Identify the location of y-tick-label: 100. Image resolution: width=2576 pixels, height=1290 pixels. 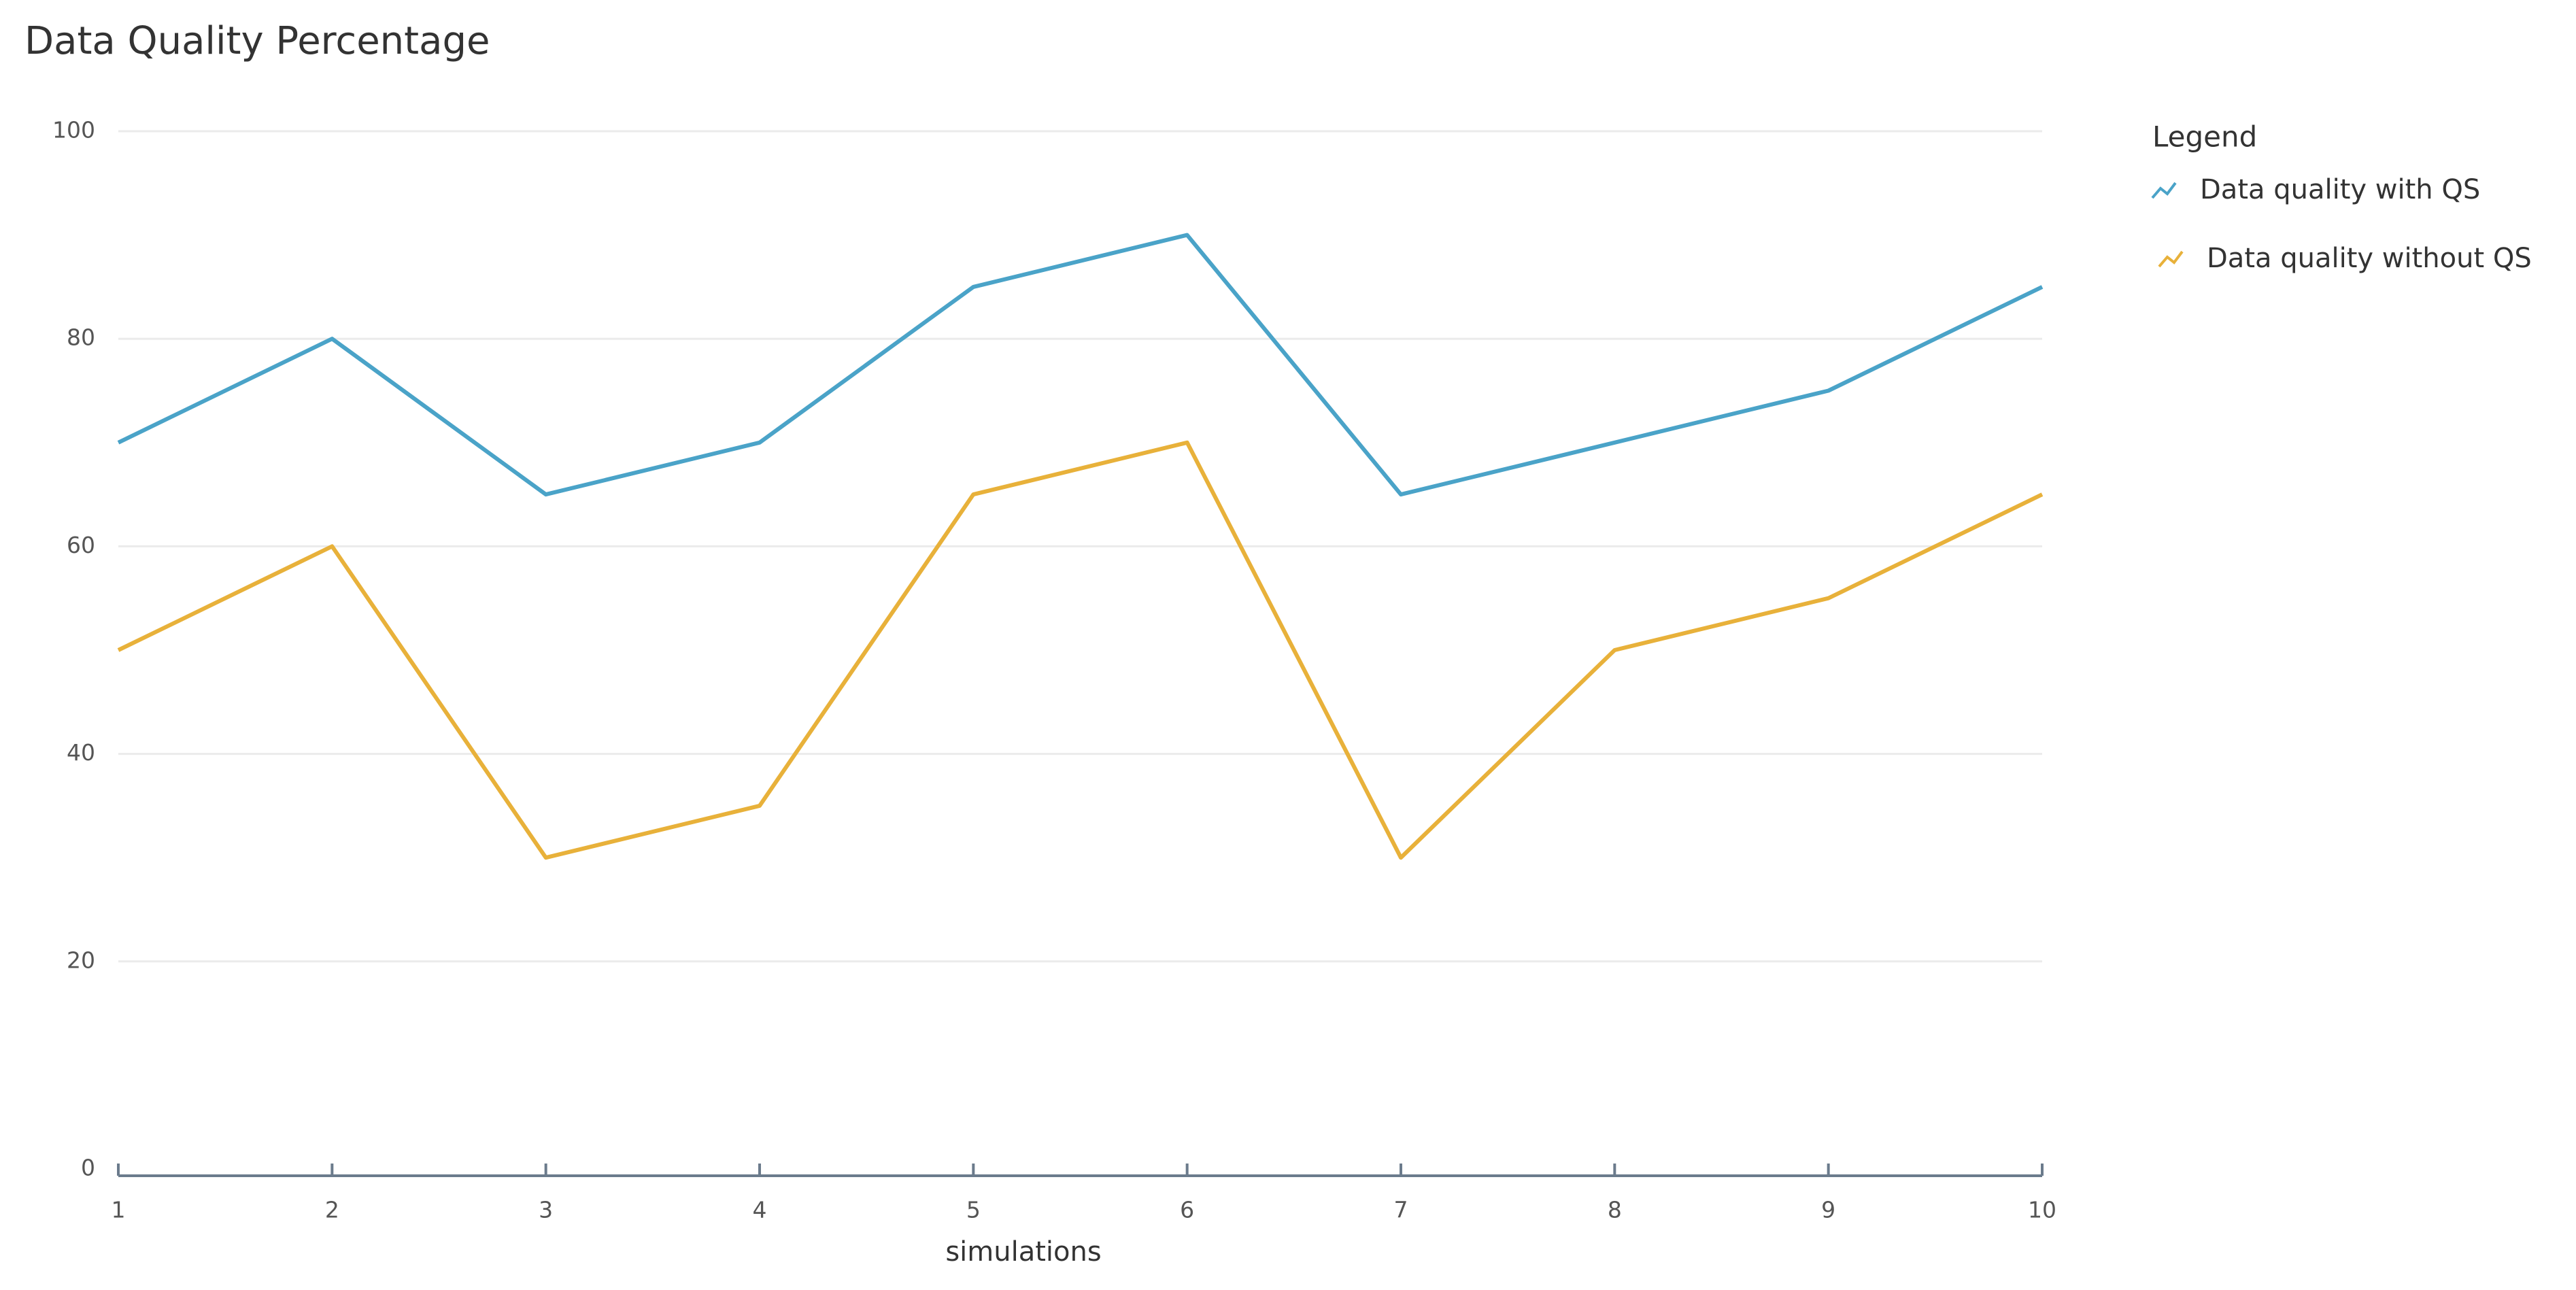
(73, 130).